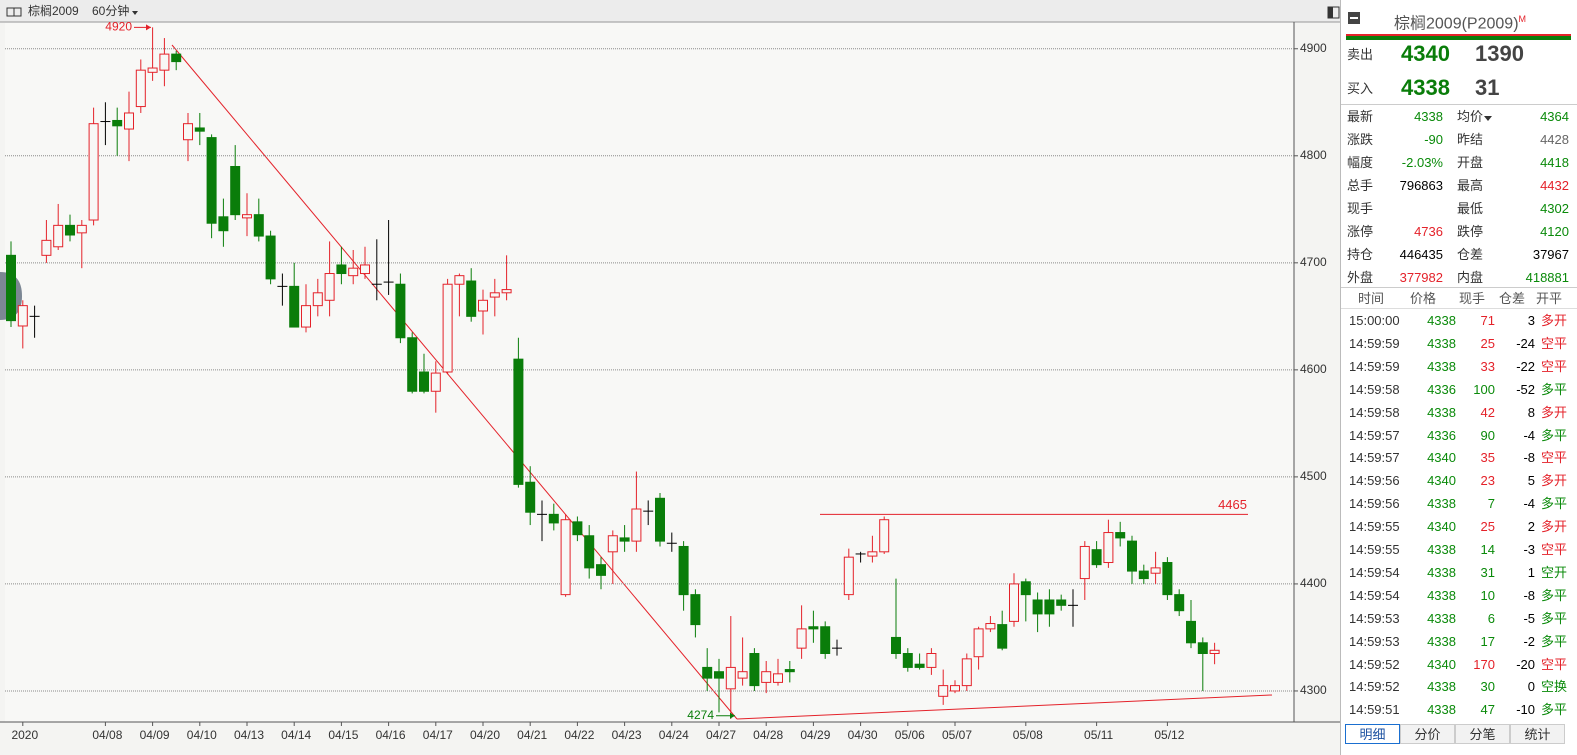  I want to click on tab: 分价, so click(1427, 734).